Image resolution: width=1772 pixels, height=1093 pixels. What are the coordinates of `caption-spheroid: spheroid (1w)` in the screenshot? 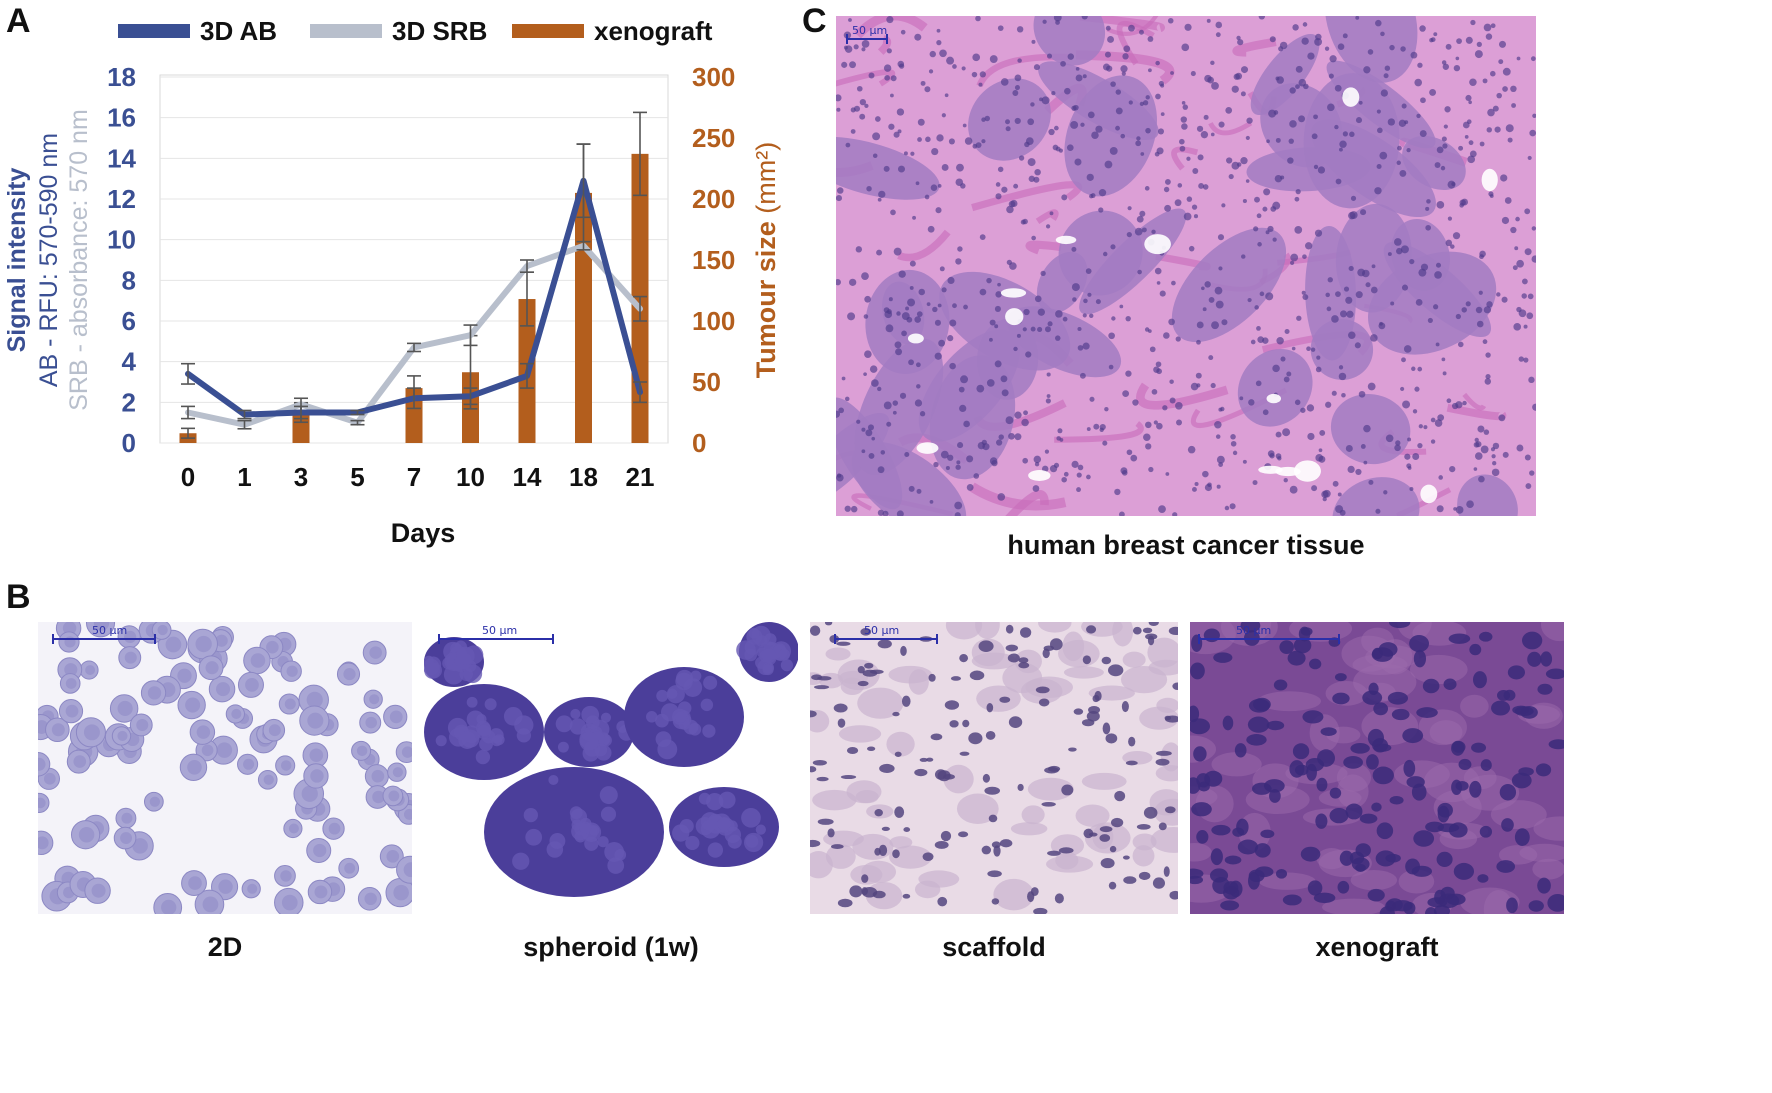 It's located at (611, 947).